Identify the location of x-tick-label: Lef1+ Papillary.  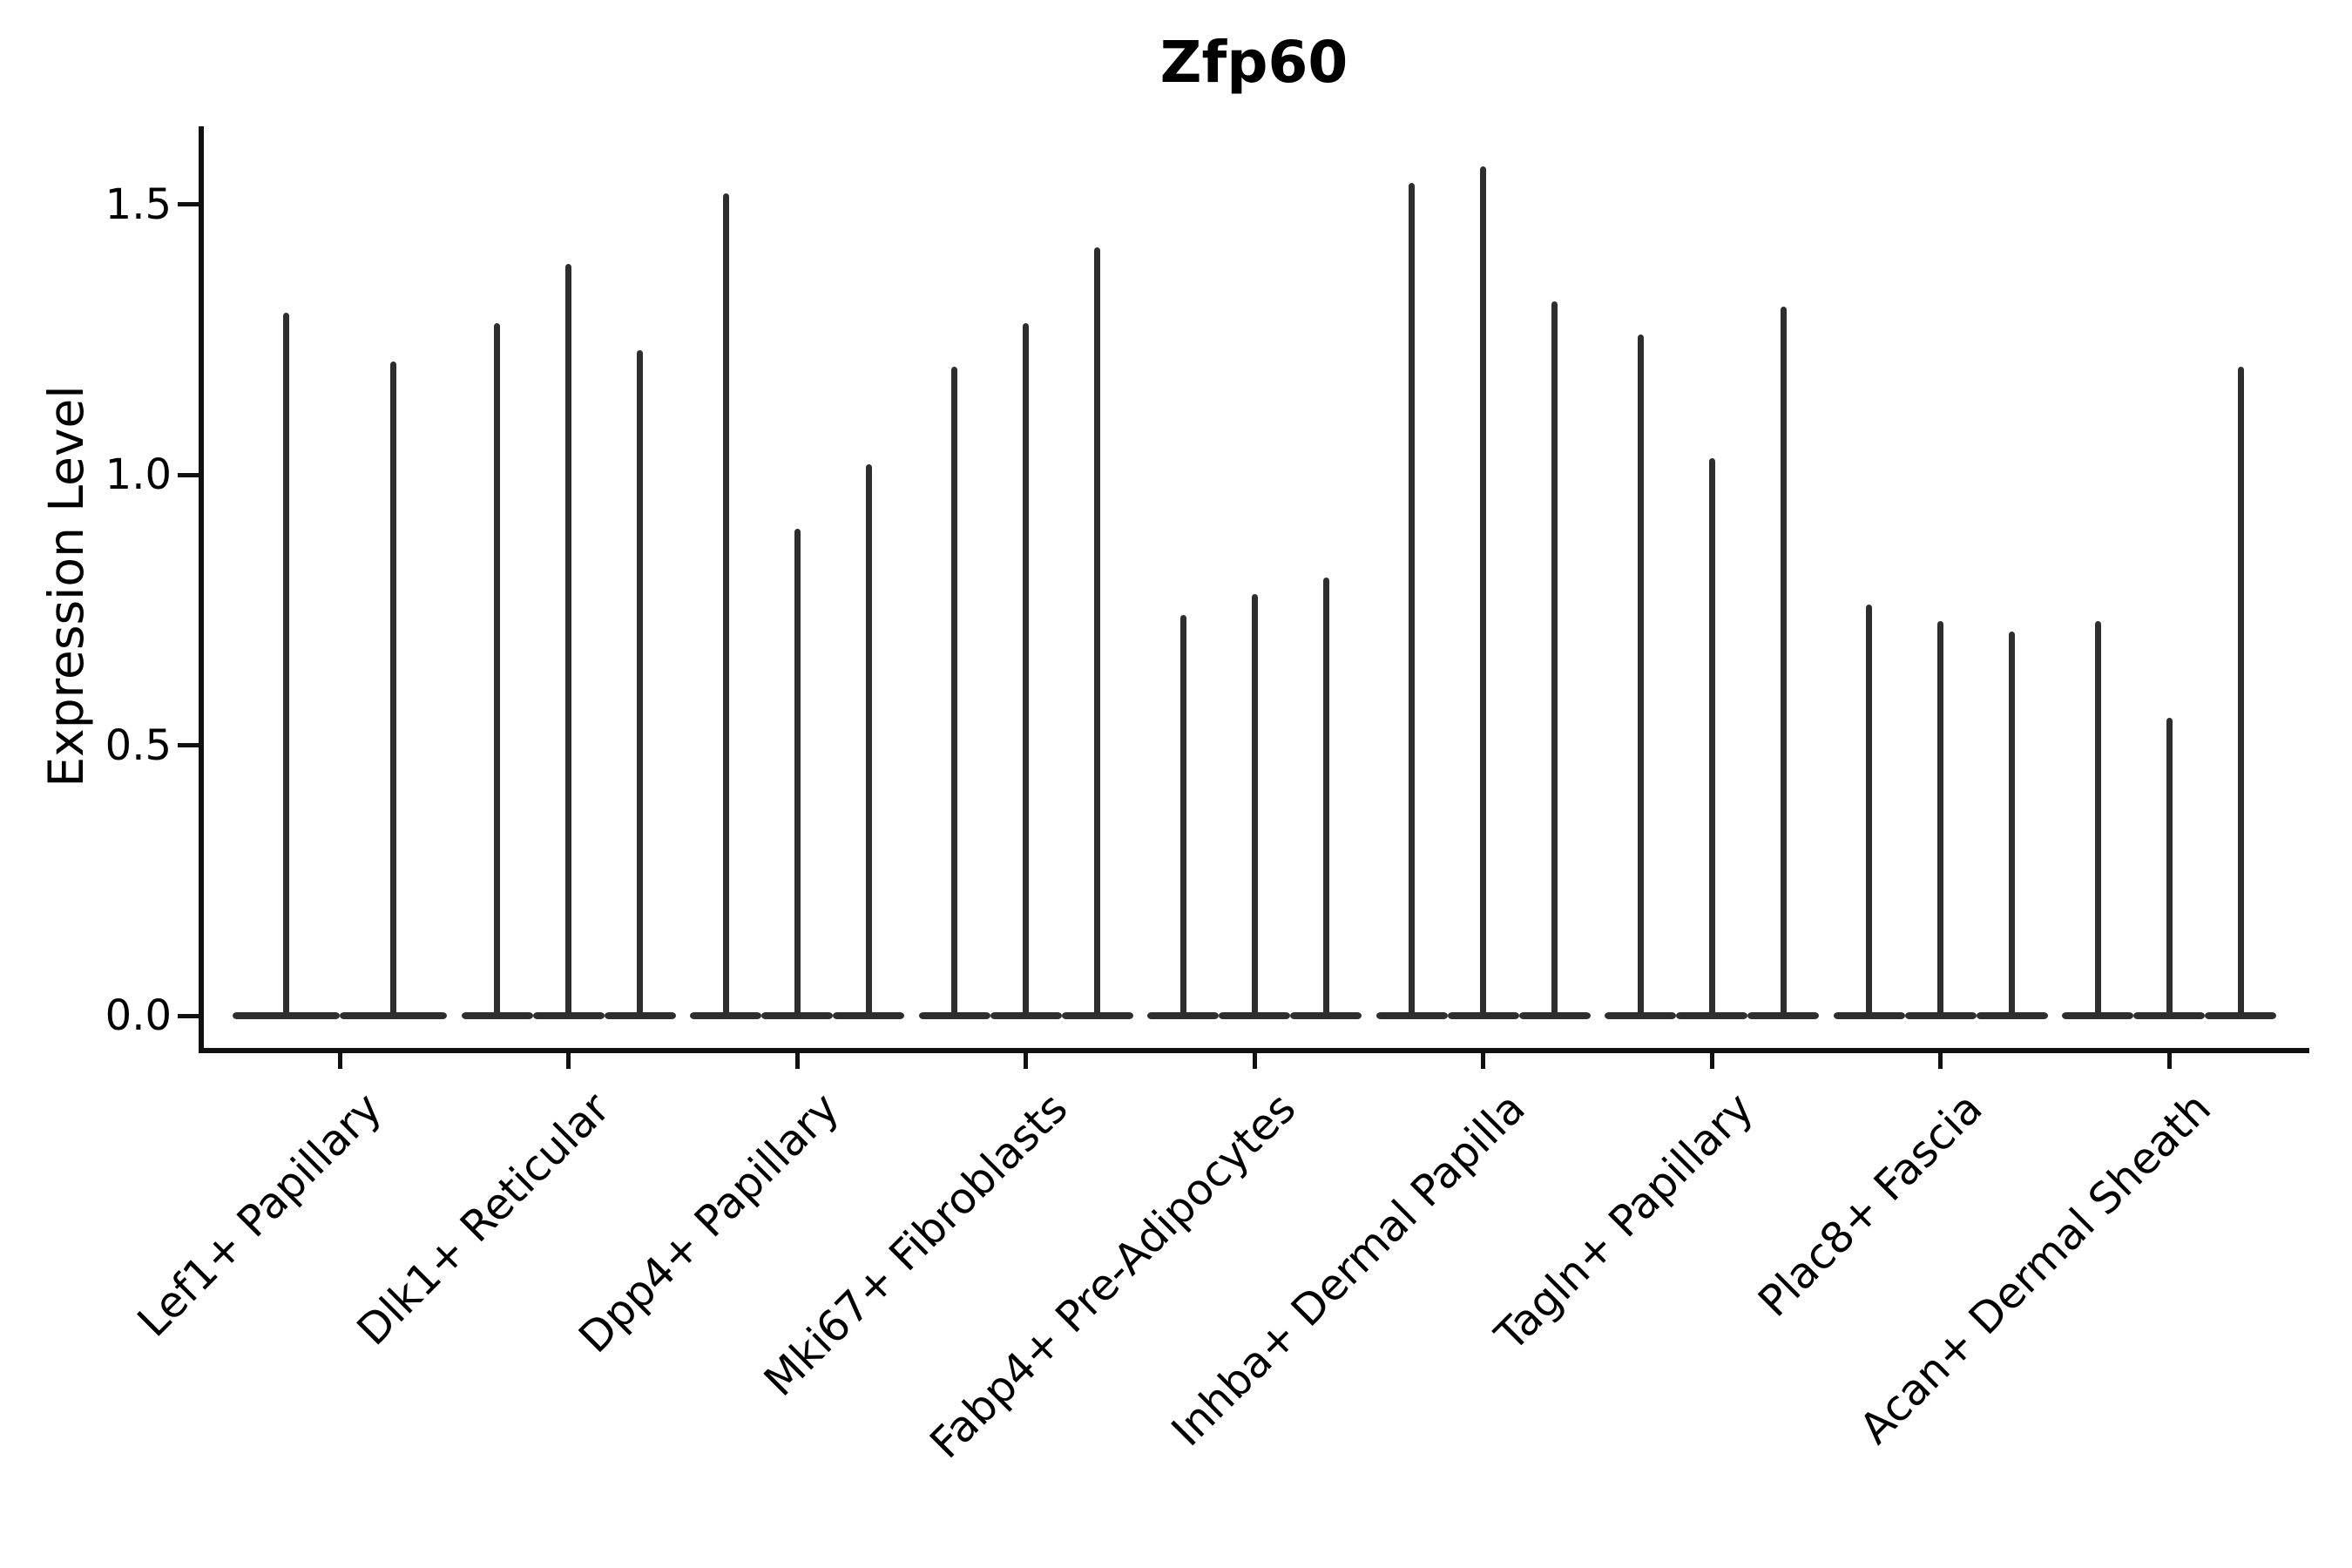
(259, 1215).